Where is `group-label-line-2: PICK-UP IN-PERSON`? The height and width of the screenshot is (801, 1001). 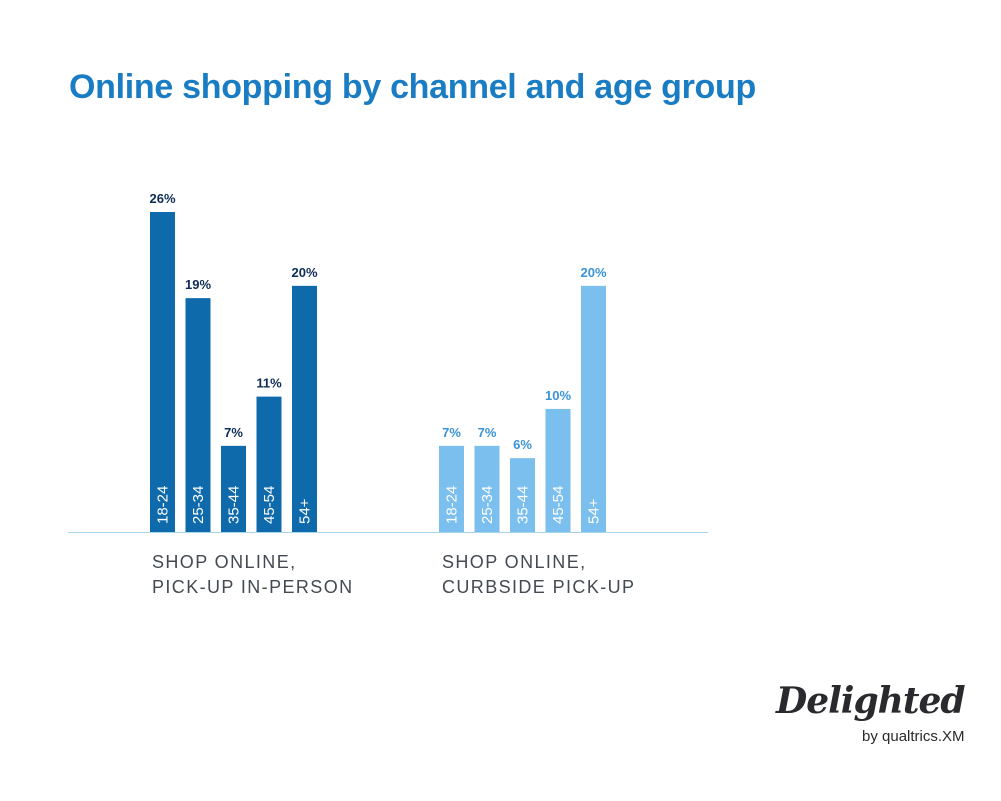 group-label-line-2: PICK-UP IN-PERSON is located at coordinates (253, 587).